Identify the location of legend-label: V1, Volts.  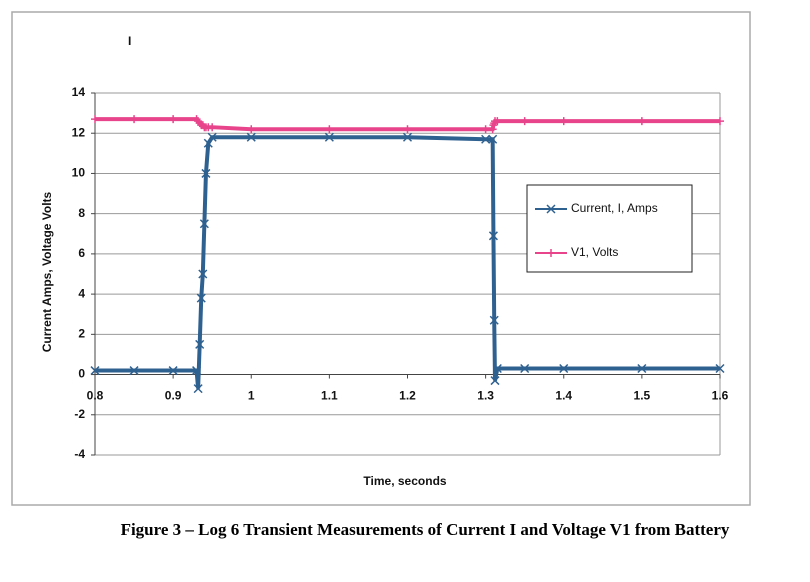
(594, 252).